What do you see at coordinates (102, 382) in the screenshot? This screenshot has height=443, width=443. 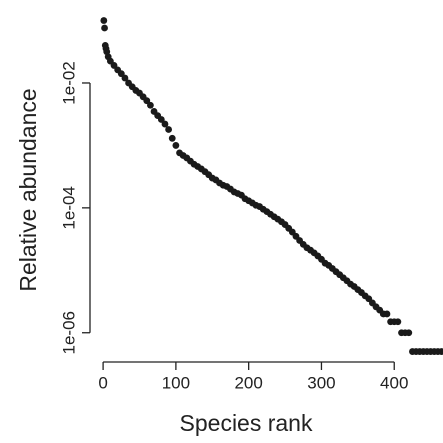 I see `x-tick-label: 0` at bounding box center [102, 382].